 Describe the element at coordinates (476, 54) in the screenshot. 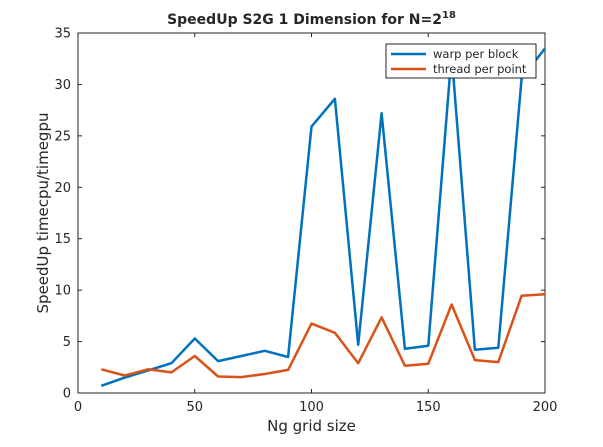

I see `legend-label: warp per block` at that location.